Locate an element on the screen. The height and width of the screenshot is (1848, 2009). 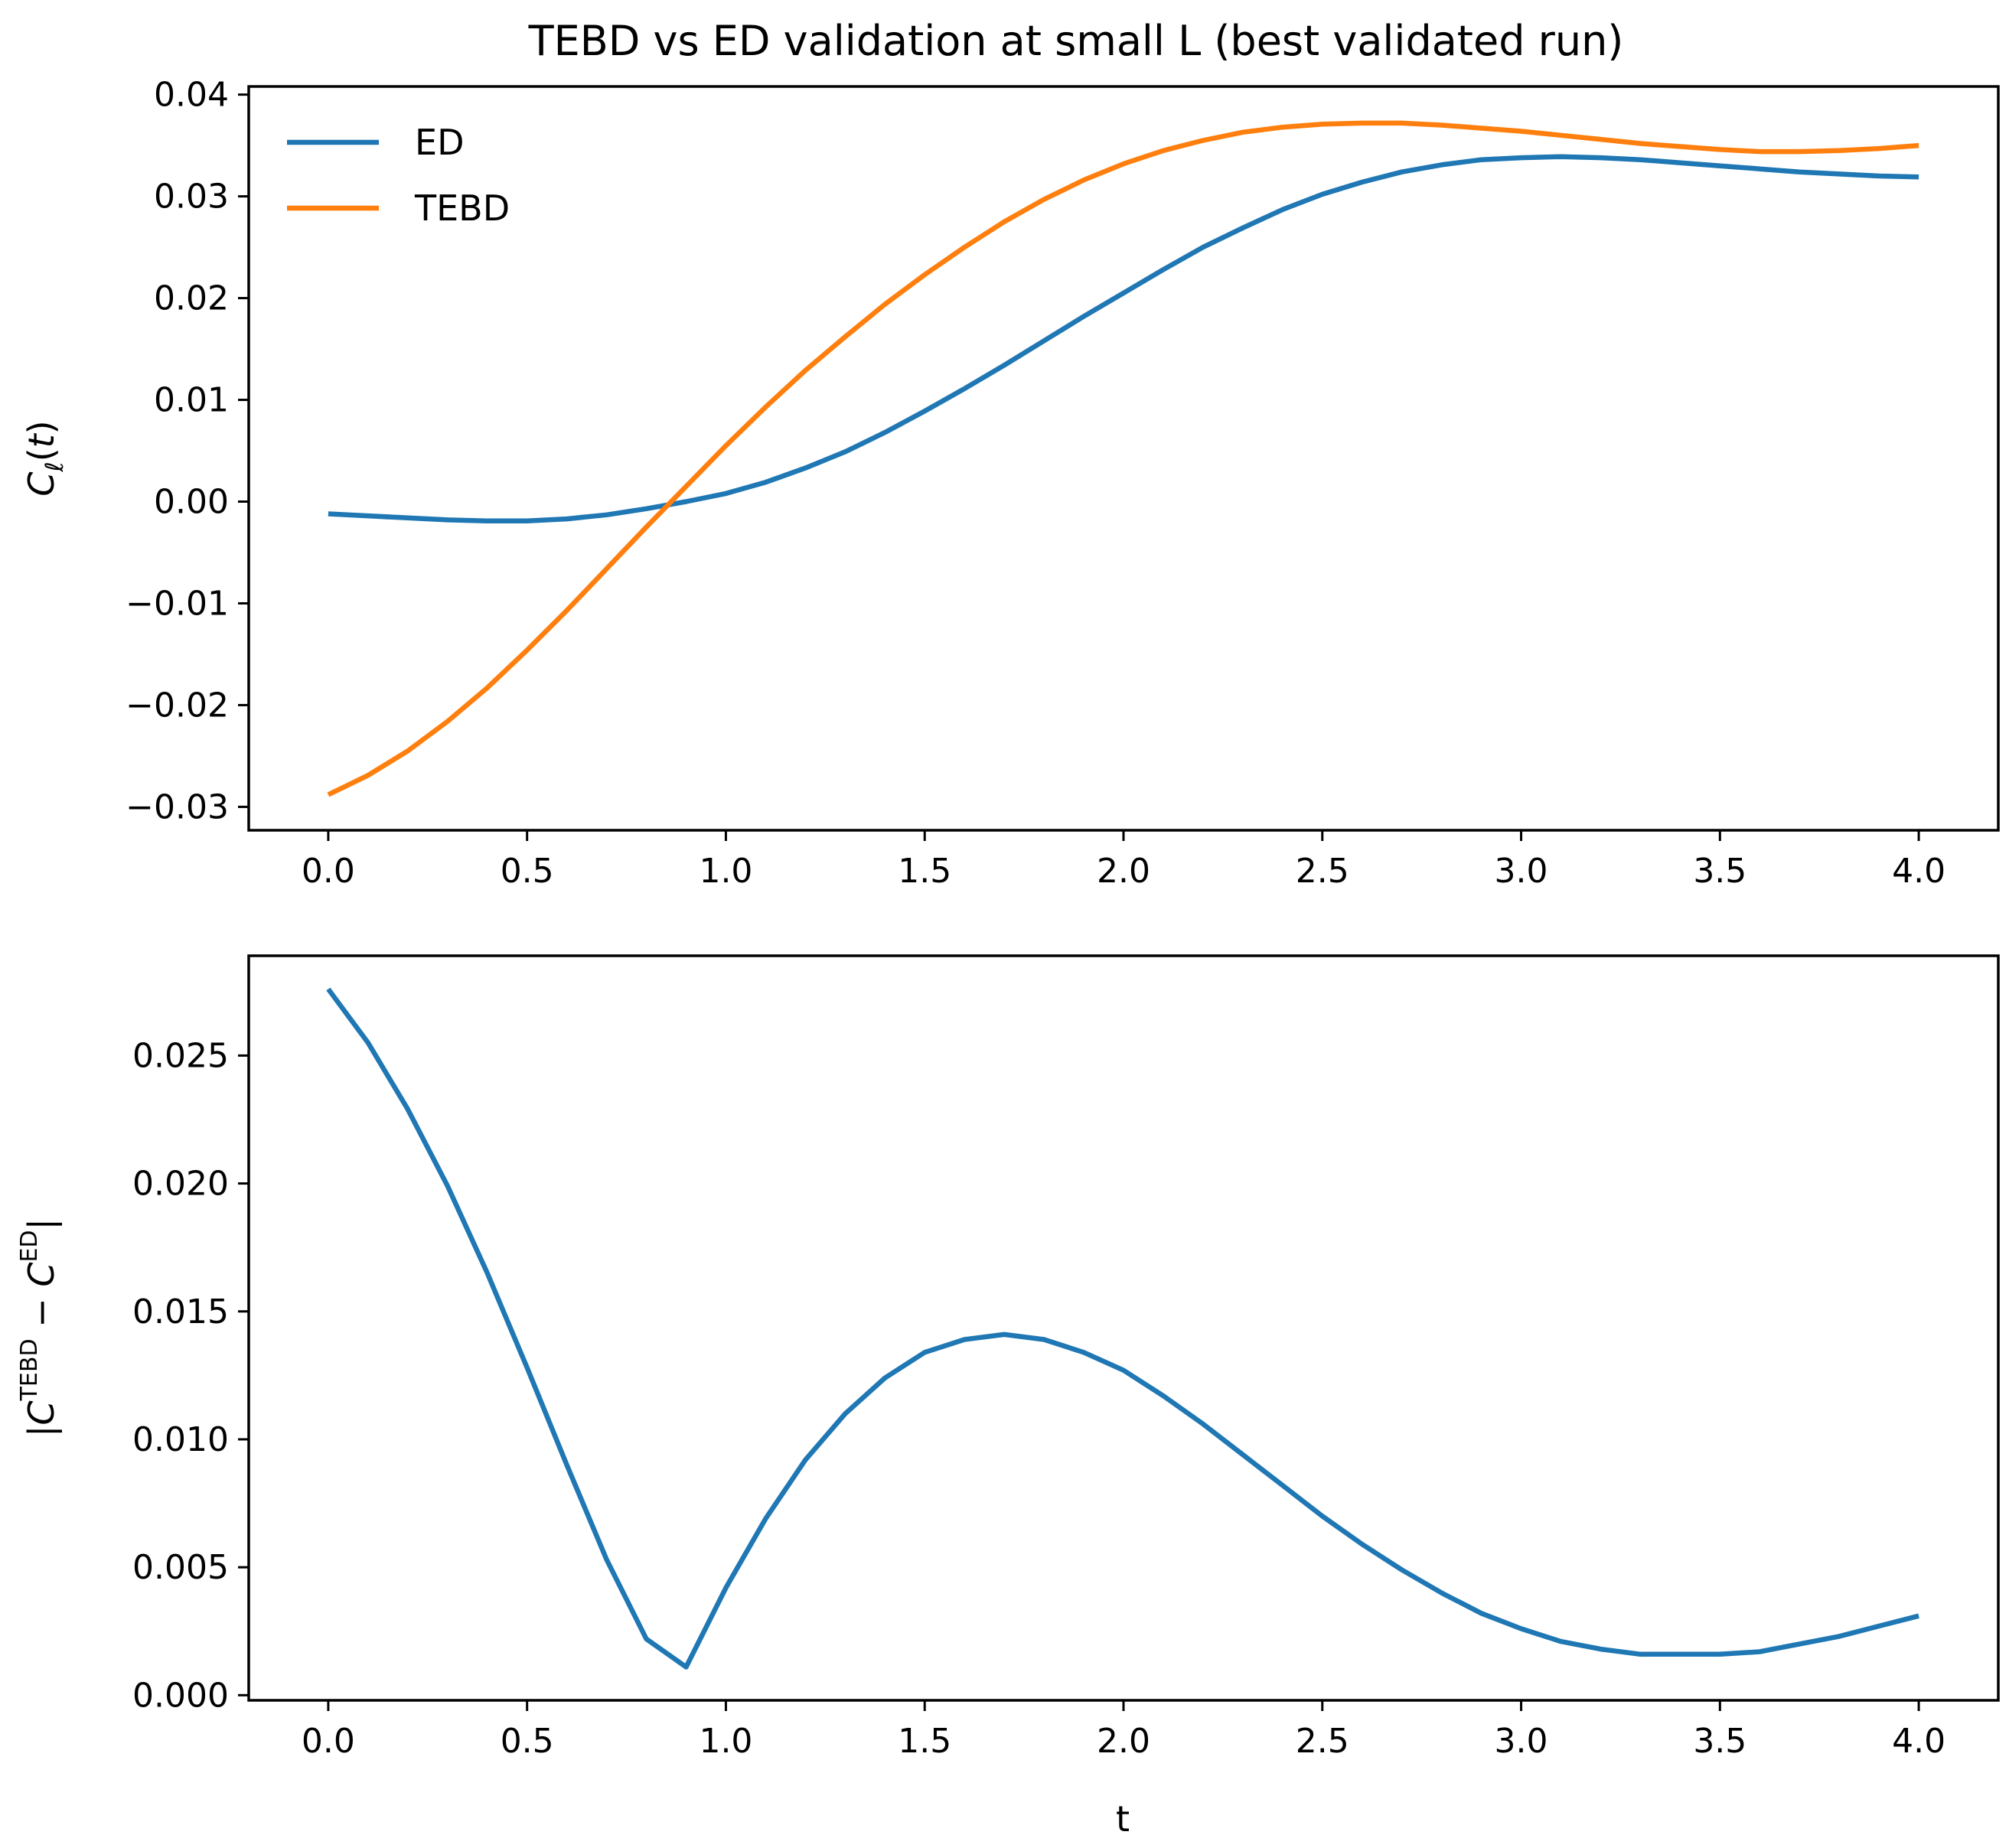
bot-x-tick-label: 4.0 is located at coordinates (1918, 1742).